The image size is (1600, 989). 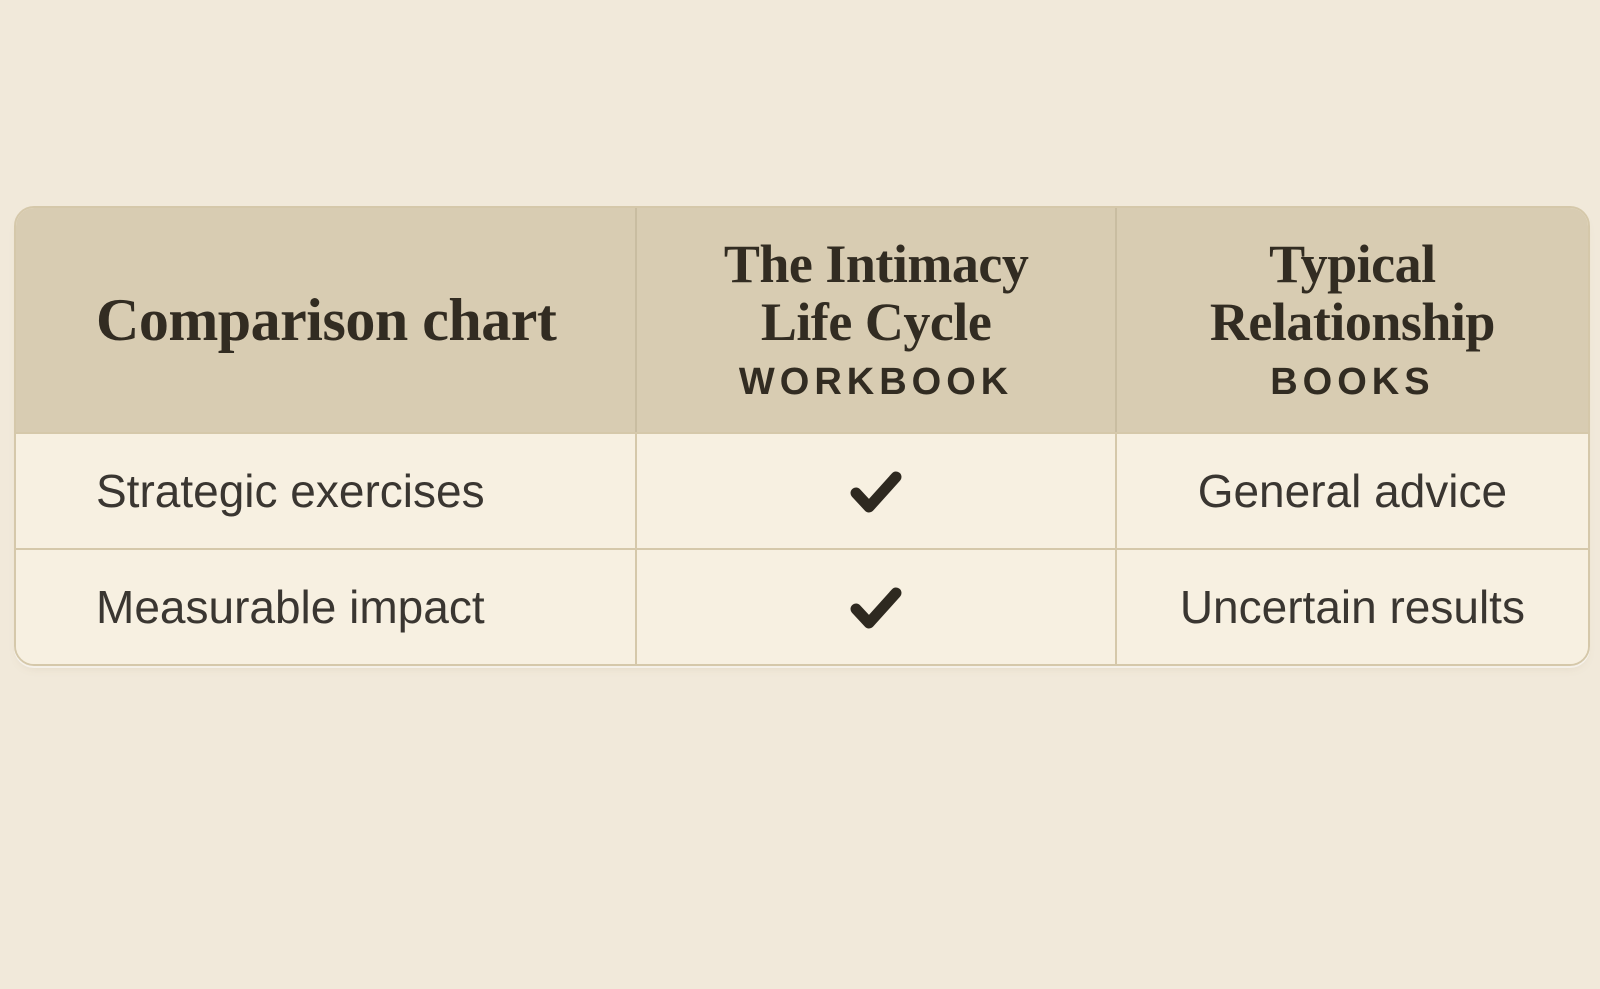 I want to click on header-cell-workbook: The Intimacy Life Cycle WORKBOOK, so click(x=874, y=320).